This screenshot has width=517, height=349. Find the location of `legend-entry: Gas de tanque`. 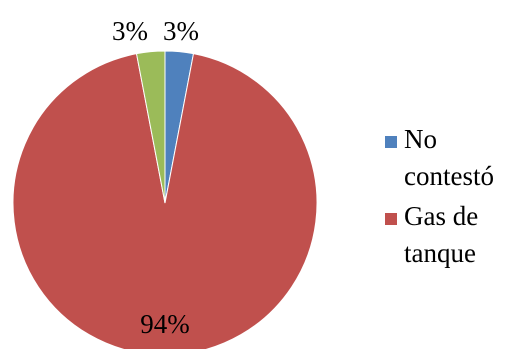

legend-entry: Gas de tanque is located at coordinates (431, 234).